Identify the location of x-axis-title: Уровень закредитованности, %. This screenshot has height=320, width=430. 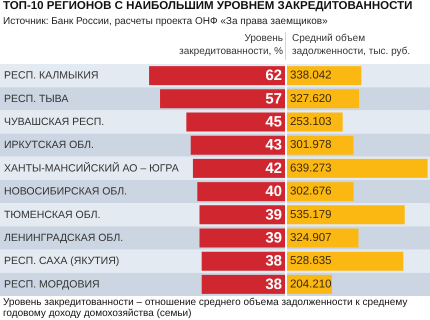
(230, 45).